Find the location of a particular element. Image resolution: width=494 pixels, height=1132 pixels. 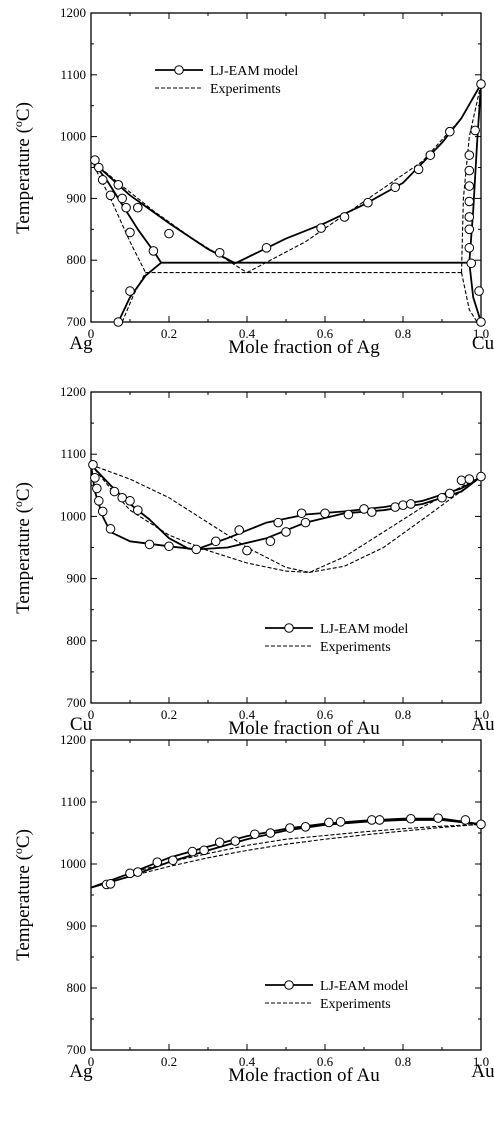

x-tick-label: 0.2 is located at coordinates (169, 1061).